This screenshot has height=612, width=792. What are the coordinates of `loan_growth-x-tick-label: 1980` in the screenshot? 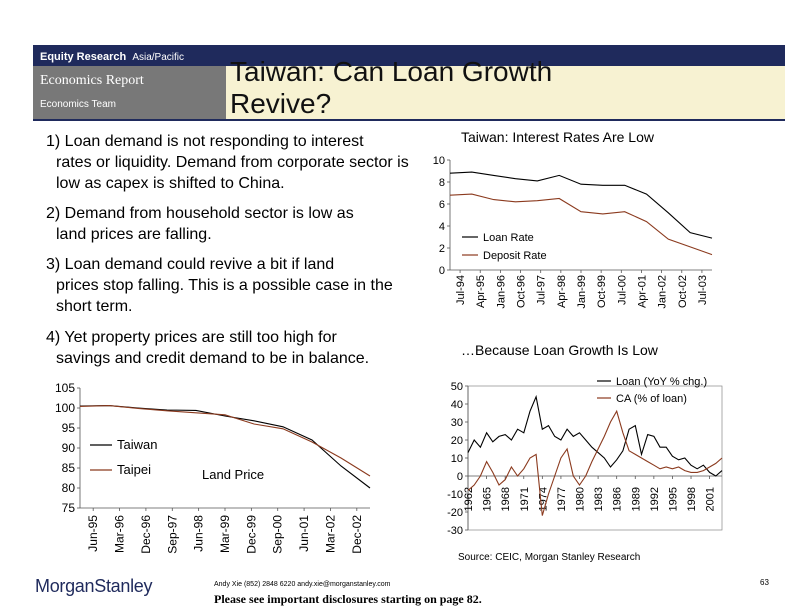 It's located at (581, 499).